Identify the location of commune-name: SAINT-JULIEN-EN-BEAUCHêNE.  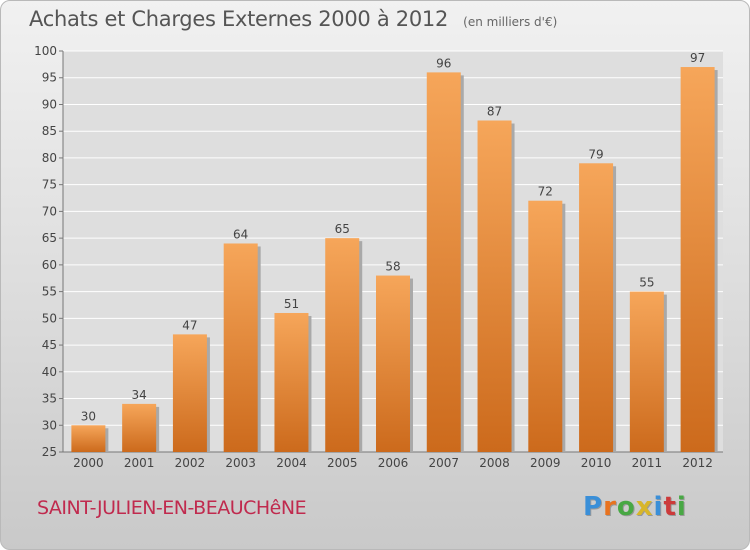
(172, 508).